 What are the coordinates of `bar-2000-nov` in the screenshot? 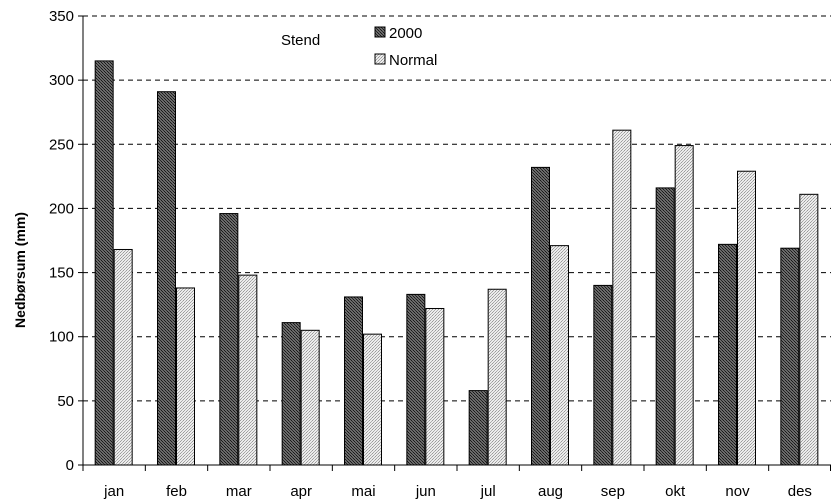 It's located at (727, 354).